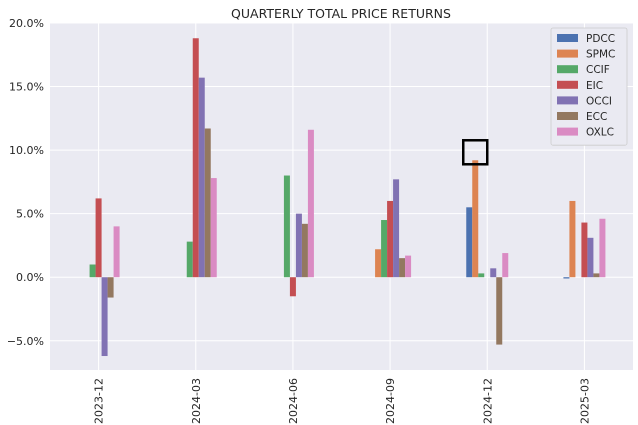 This screenshot has height=425, width=638. Describe the element at coordinates (567, 38) in the screenshot. I see `legend-swatch-pdcc` at that location.